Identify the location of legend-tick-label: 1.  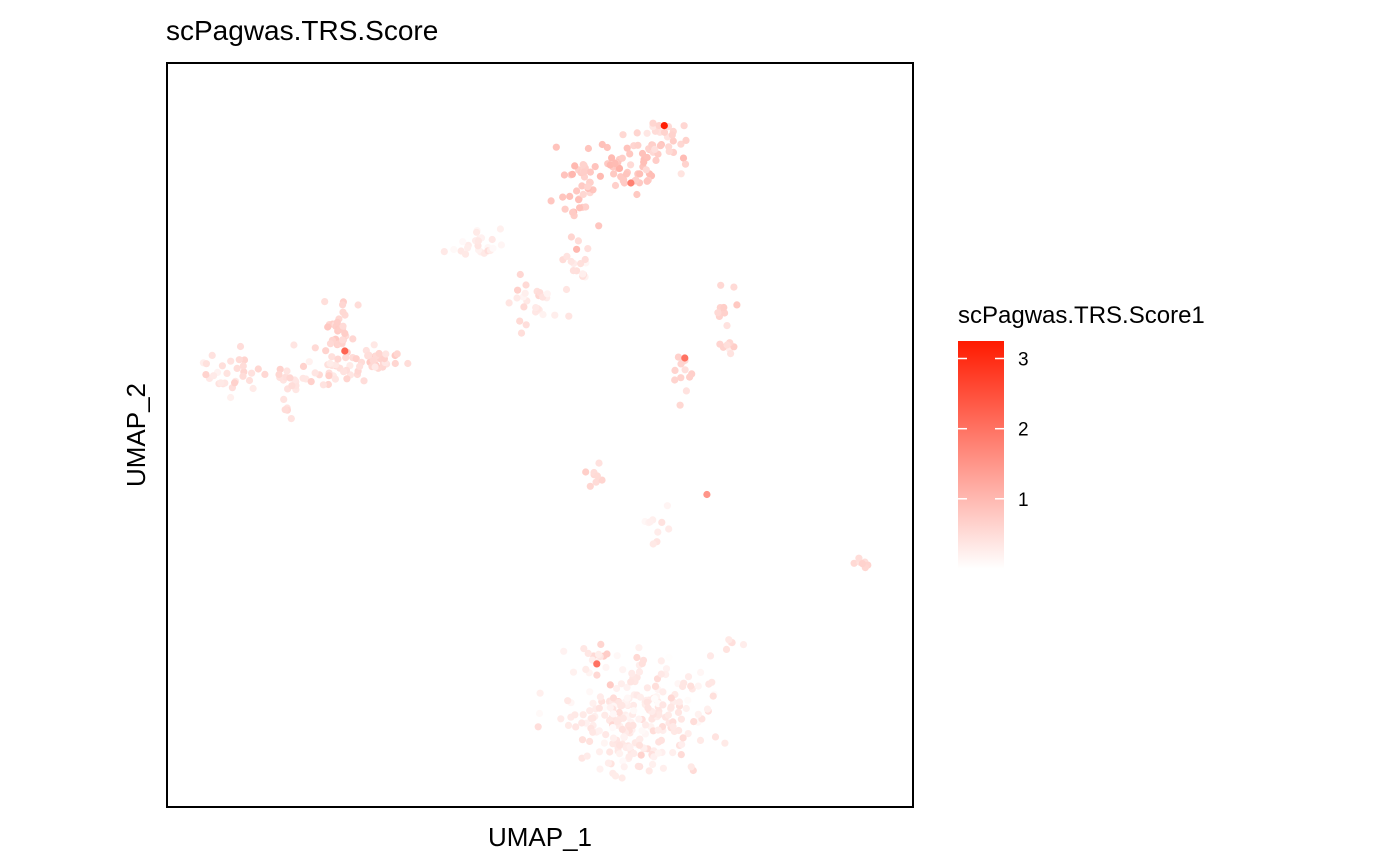
(1023, 500).